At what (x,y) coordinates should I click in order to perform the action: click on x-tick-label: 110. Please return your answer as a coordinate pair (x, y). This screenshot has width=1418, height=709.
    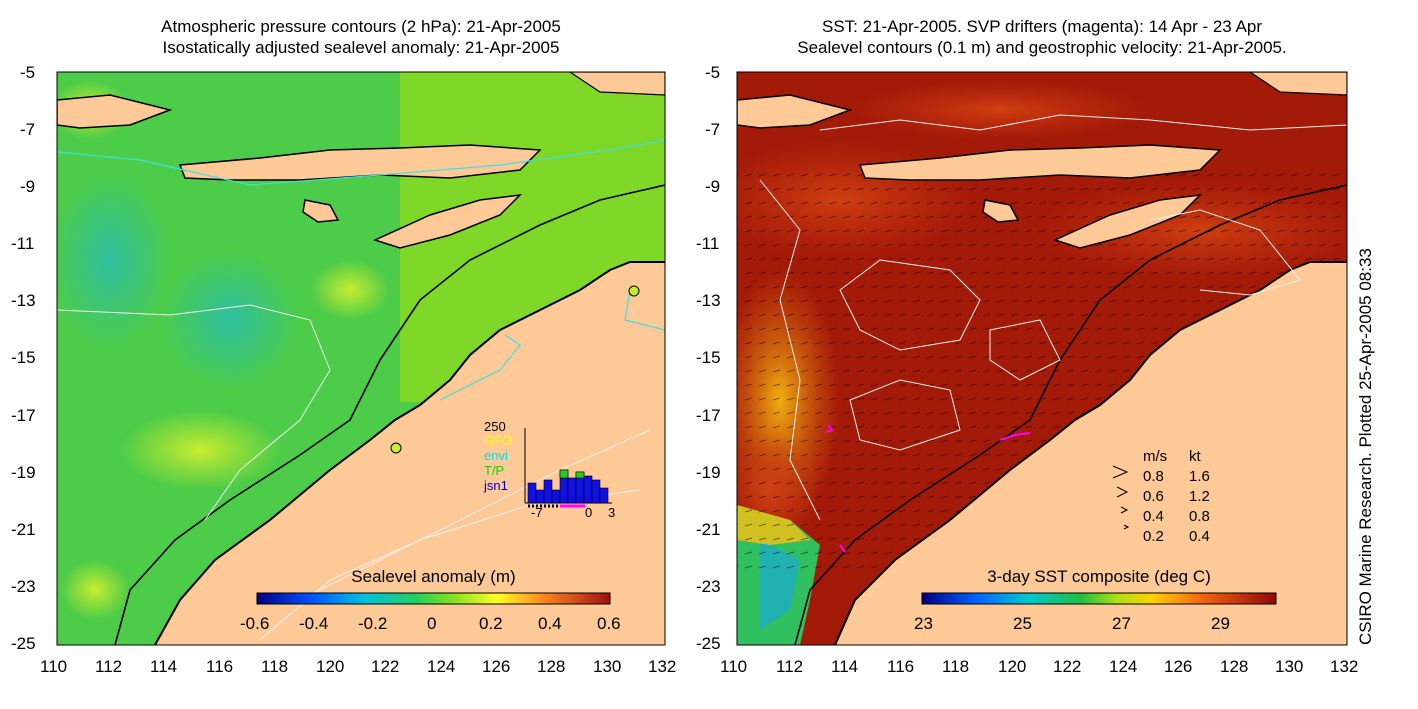
    Looking at the image, I should click on (734, 666).